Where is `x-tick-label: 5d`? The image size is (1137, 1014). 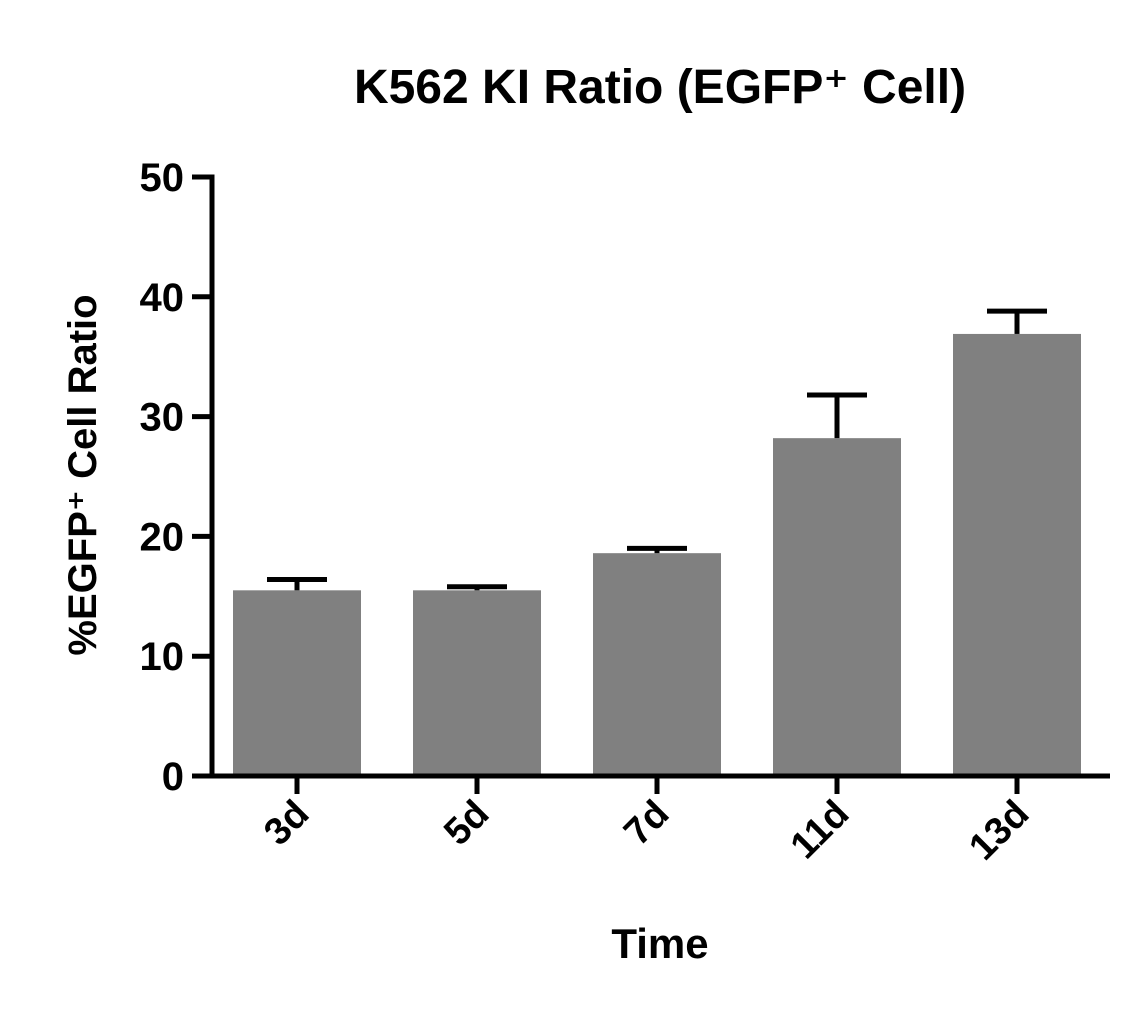 x-tick-label: 5d is located at coordinates (466, 823).